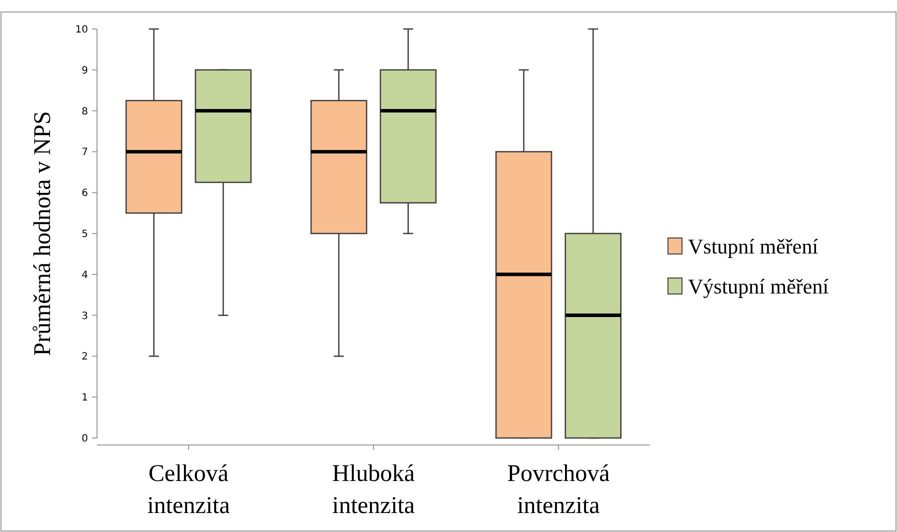 This screenshot has height=532, width=897. I want to click on y-tick-label: 5, so click(85, 234).